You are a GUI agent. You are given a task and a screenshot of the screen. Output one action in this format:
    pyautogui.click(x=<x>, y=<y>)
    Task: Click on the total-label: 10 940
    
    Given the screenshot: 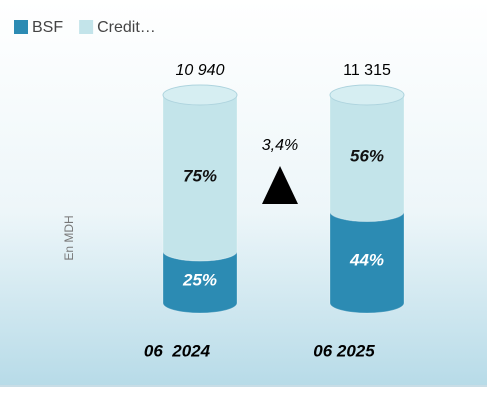 What is the action you would take?
    pyautogui.click(x=200, y=70)
    